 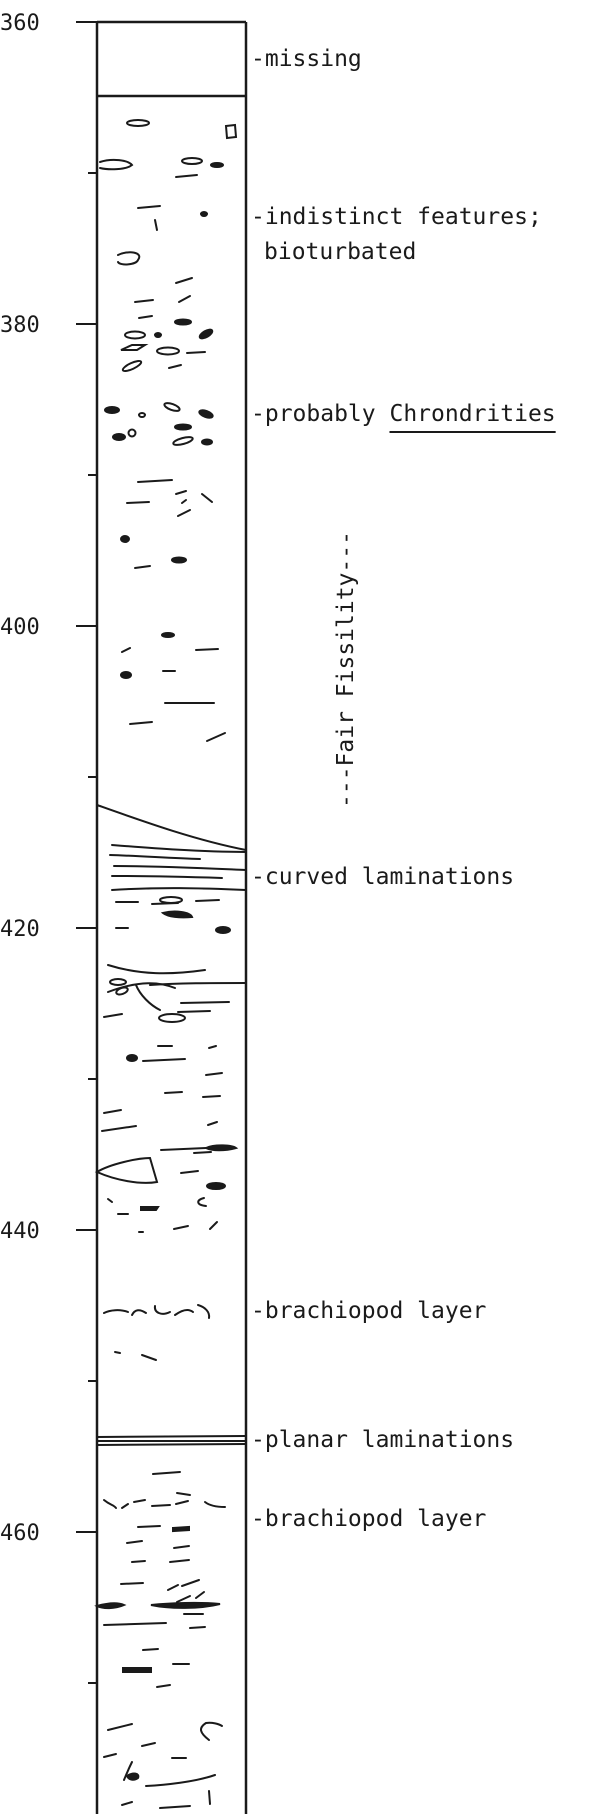 What do you see at coordinates (306, 59) in the screenshot?
I see `annotation-missing: -missing` at bounding box center [306, 59].